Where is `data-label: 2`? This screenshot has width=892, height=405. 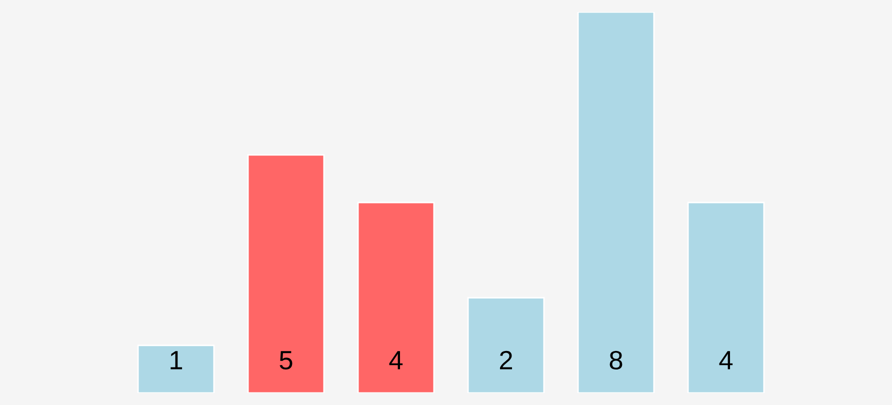
data-label: 2 is located at coordinates (506, 360).